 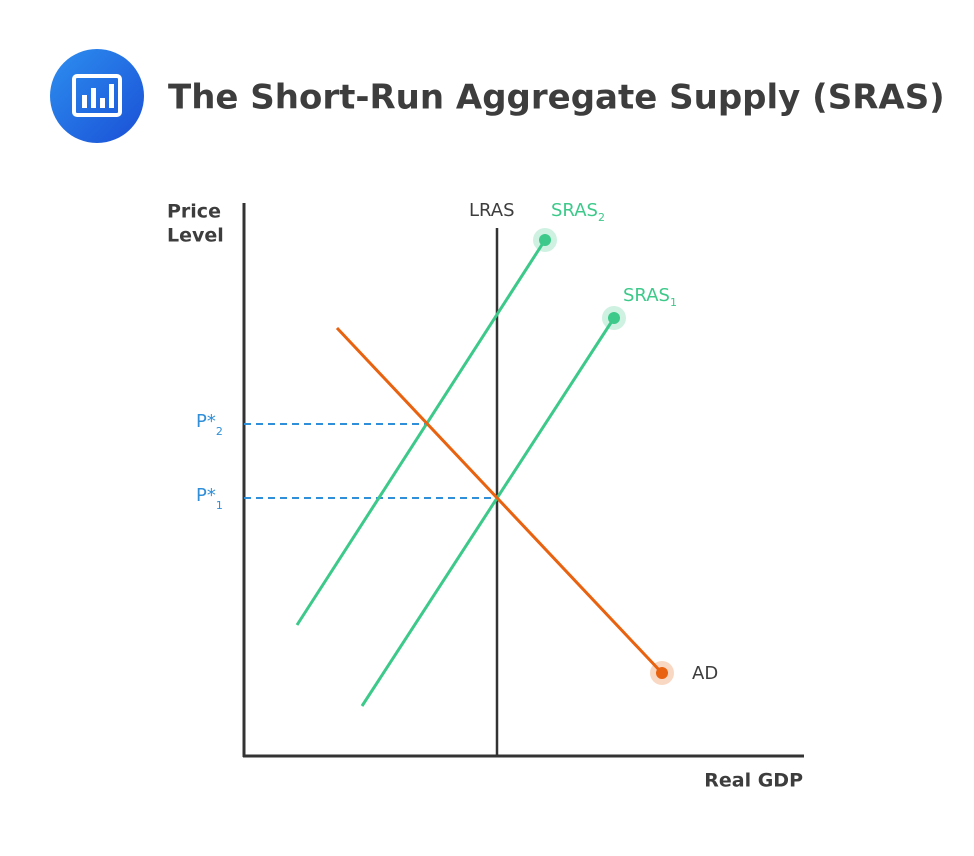 I want to click on title: The Short-Run Aggregate Supply (SRAS), so click(x=556, y=98).